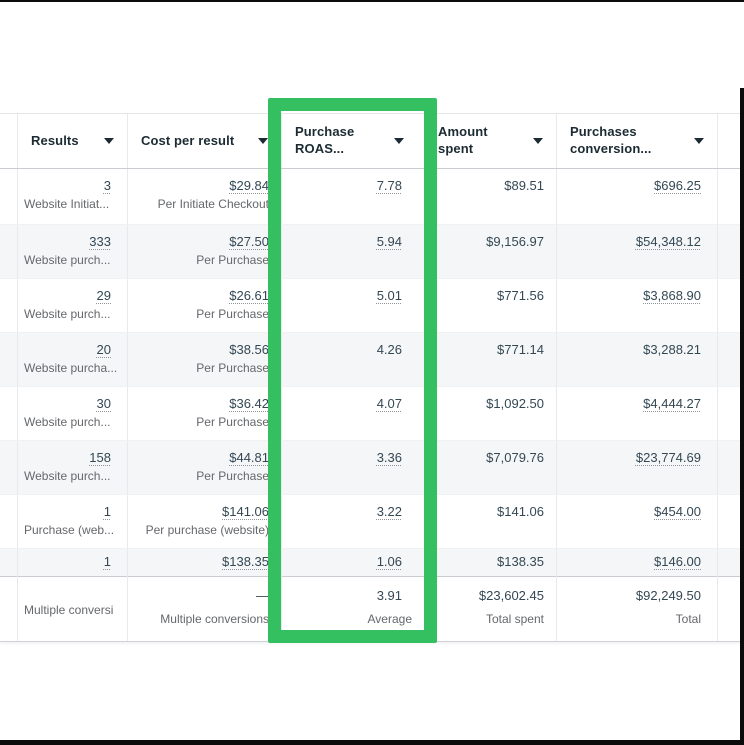 Image resolution: width=744 pixels, height=745 pixels. I want to click on purchases-conversion-cell: $4,444.27, so click(637, 413).